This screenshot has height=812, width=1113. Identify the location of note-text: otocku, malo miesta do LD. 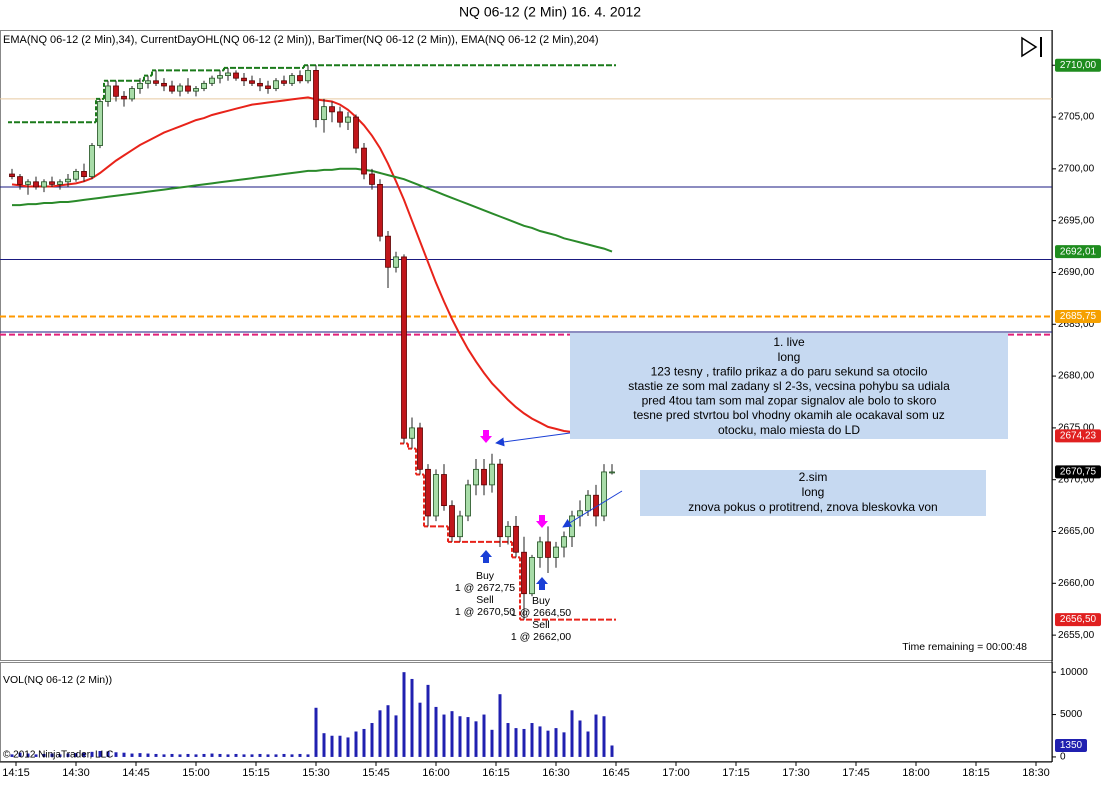
(789, 430).